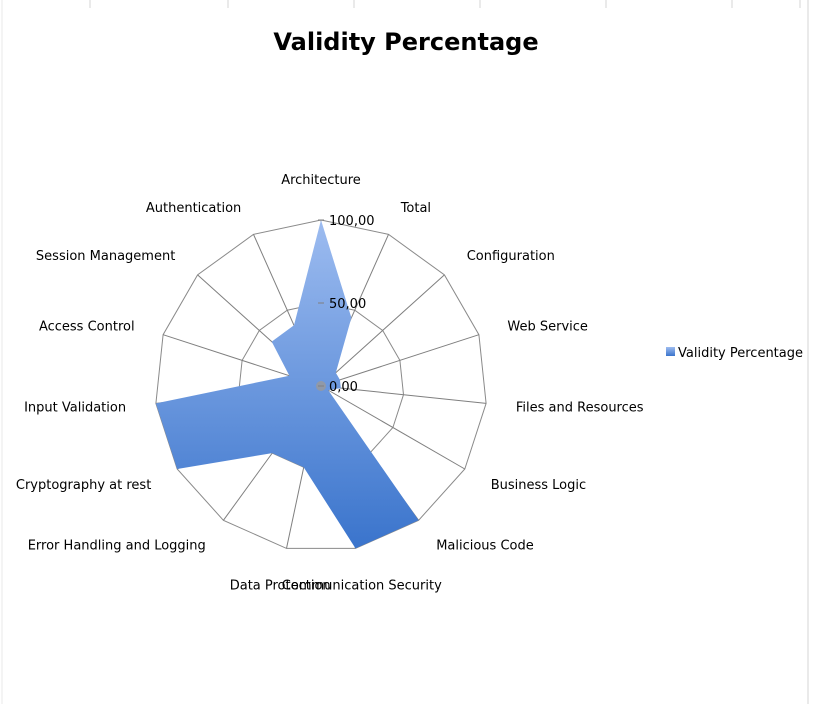 Image resolution: width=813 pixels, height=704 pixels. Describe the element at coordinates (193, 208) in the screenshot. I see `category-label: Authentication` at that location.